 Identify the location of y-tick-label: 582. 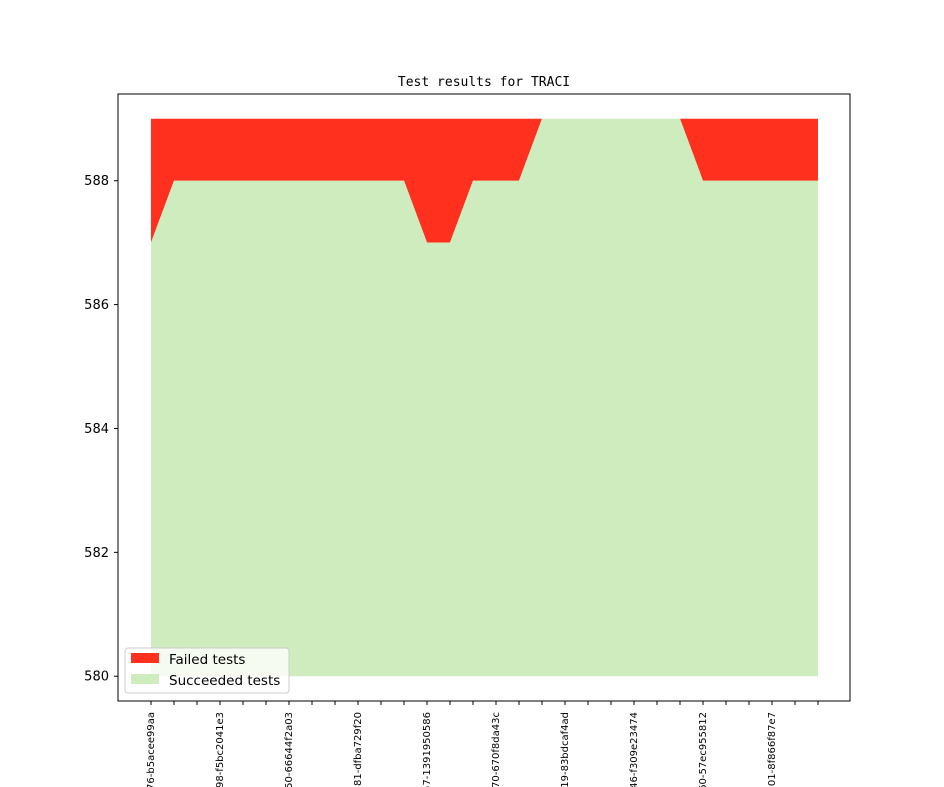
(96, 553).